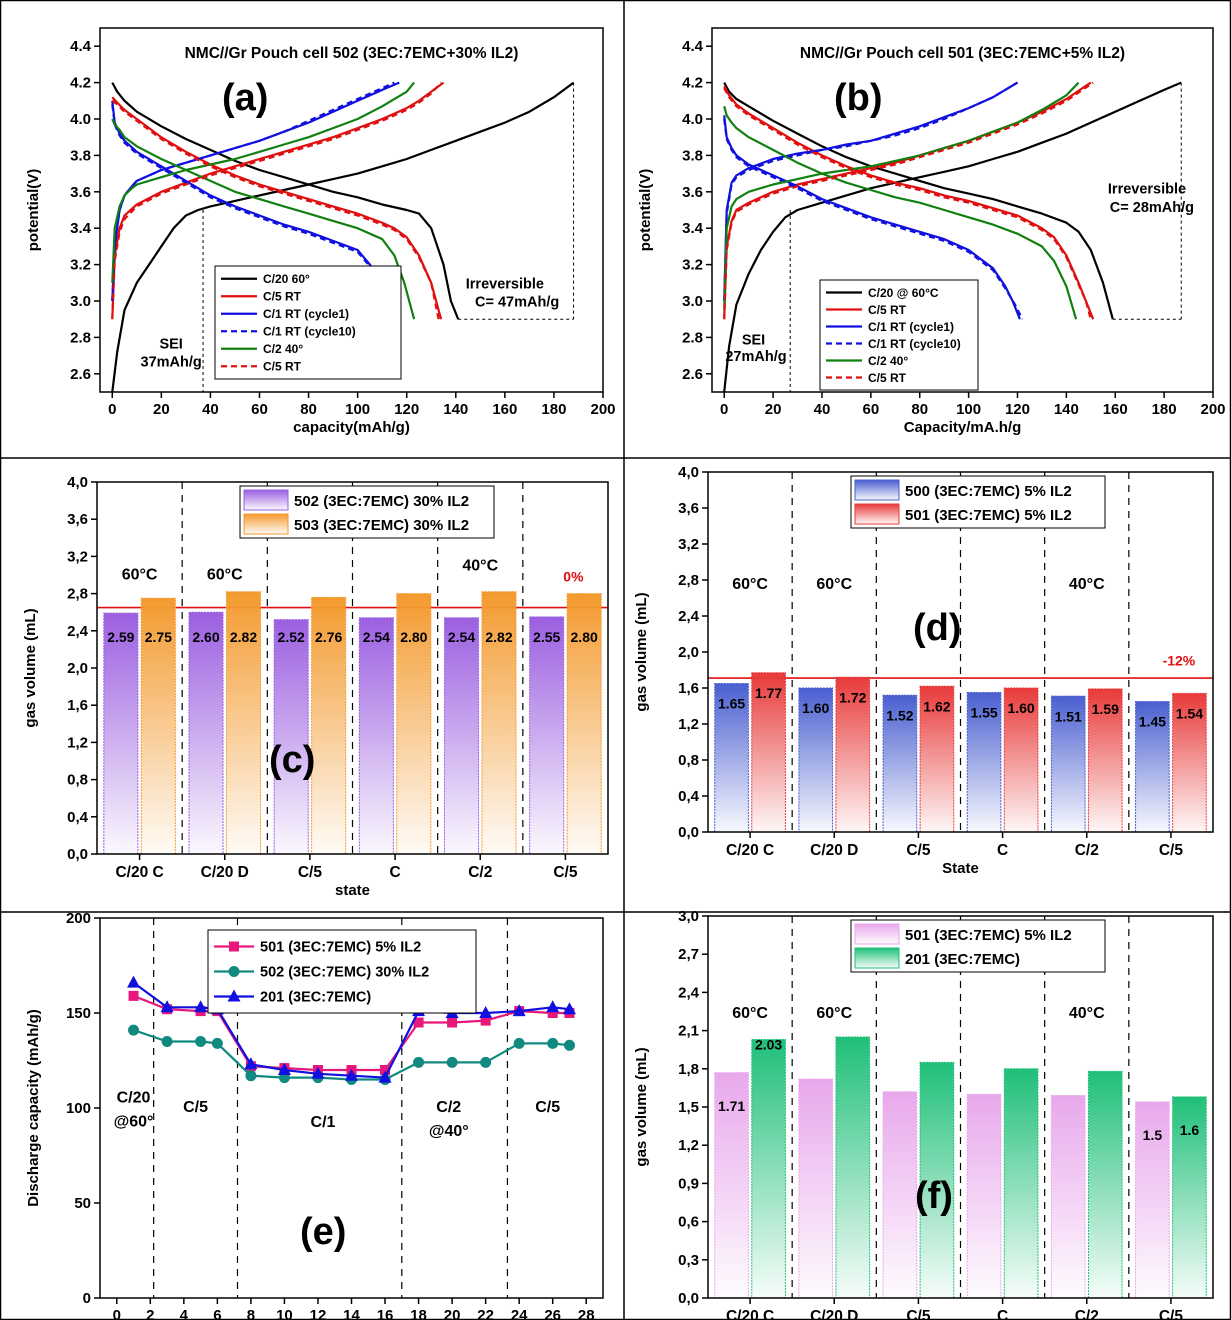  What do you see at coordinates (225, 575) in the screenshot?
I see `temperature-label-c: 60°C` at bounding box center [225, 575].